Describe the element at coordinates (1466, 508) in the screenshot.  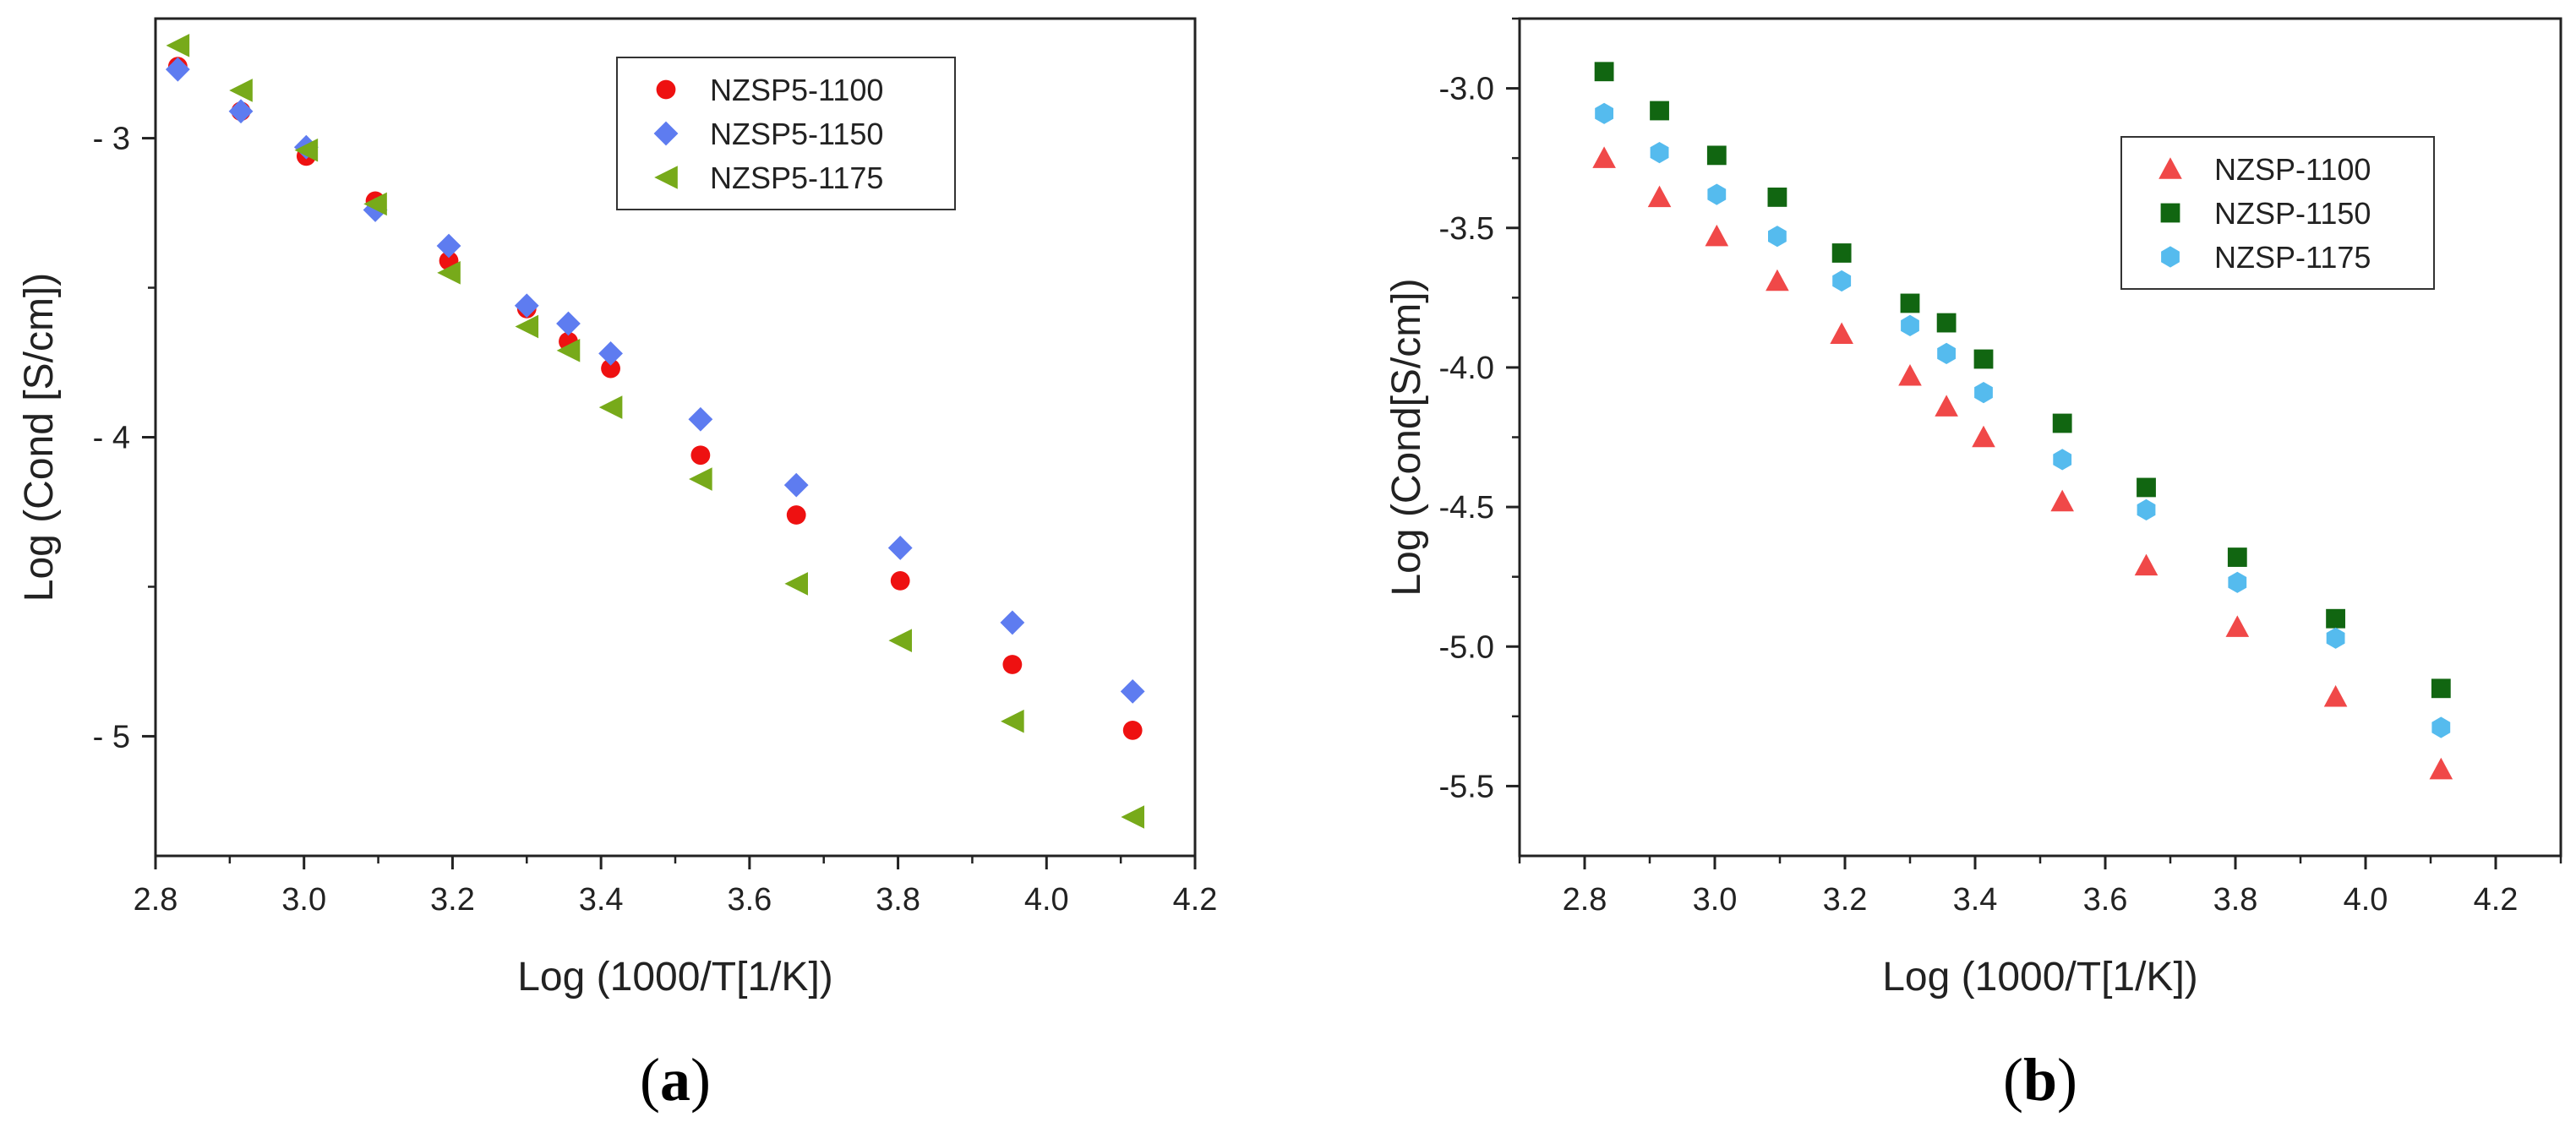
I see `y-tick-label: -4.5` at that location.